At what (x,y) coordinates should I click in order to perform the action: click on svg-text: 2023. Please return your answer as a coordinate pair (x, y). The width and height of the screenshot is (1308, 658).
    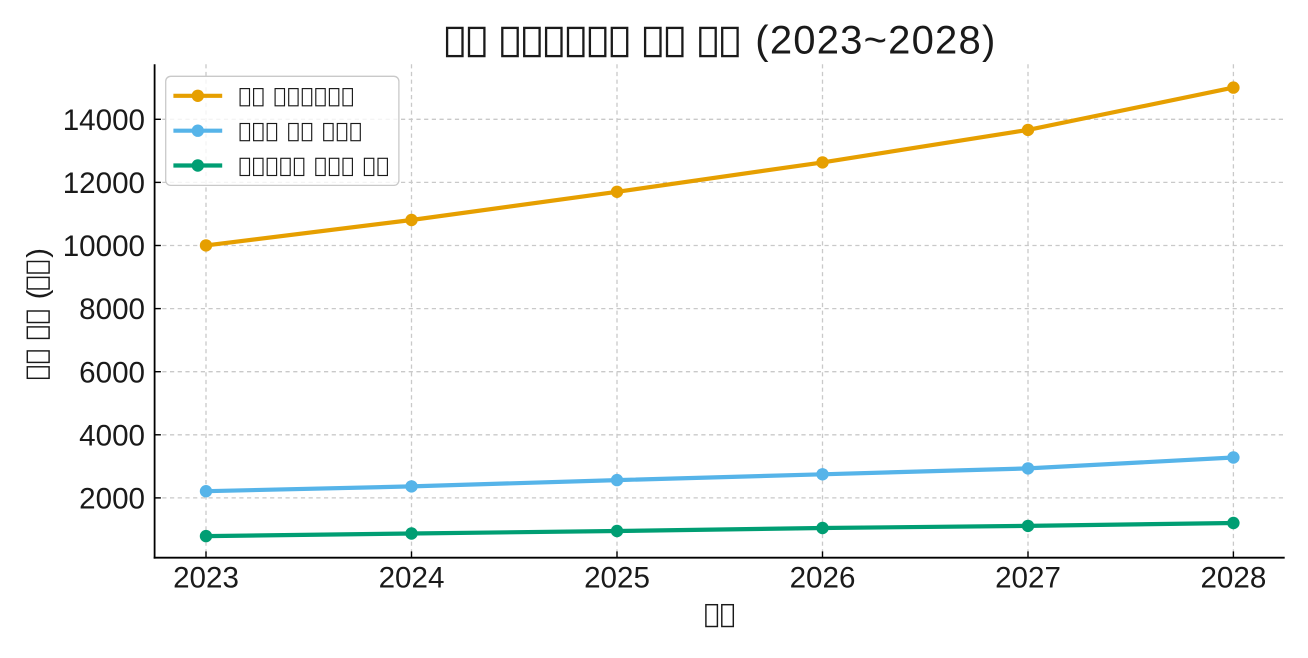
    Looking at the image, I should click on (206, 578).